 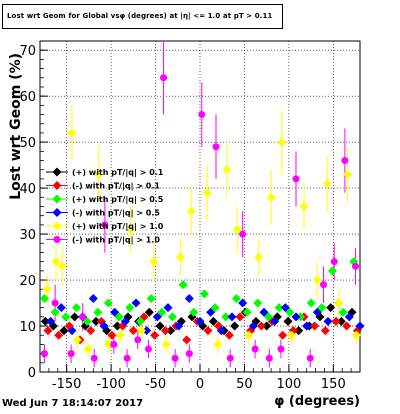 I want to click on y-tick-label: 10, so click(x=27, y=327).